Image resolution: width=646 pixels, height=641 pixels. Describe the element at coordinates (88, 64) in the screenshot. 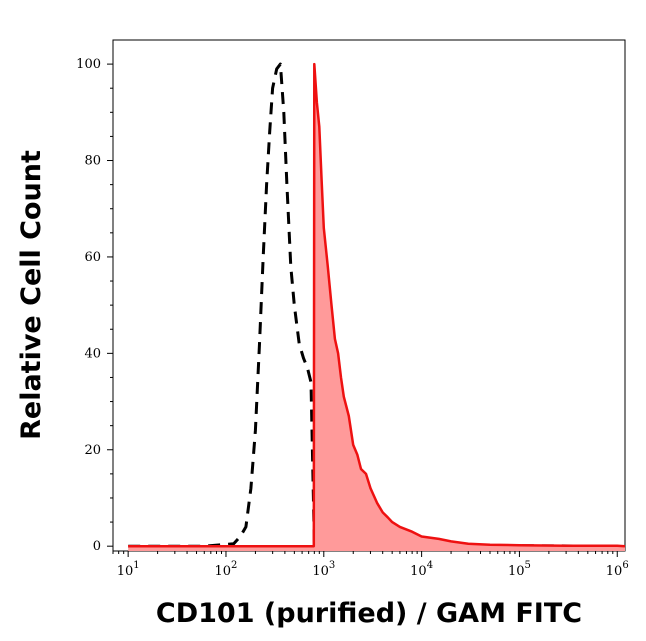

I see `y-tick-label: 100` at that location.